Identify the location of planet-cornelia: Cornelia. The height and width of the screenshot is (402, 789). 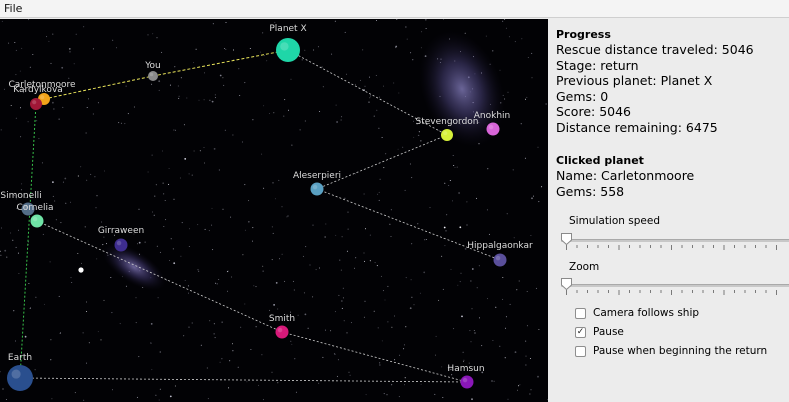
(35, 215).